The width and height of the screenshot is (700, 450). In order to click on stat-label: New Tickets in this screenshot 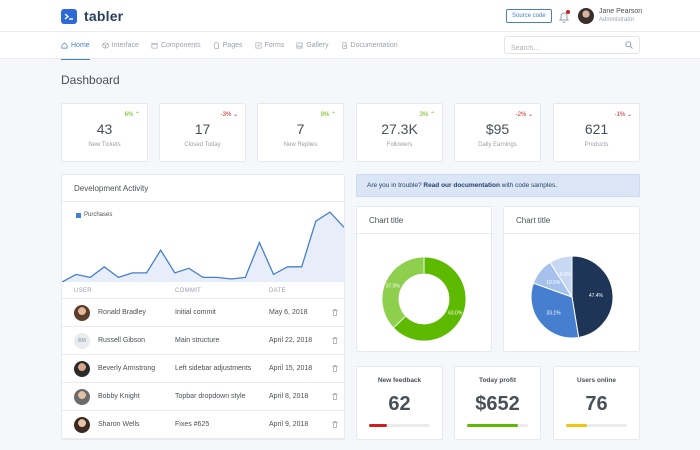, I will do `click(104, 145)`.